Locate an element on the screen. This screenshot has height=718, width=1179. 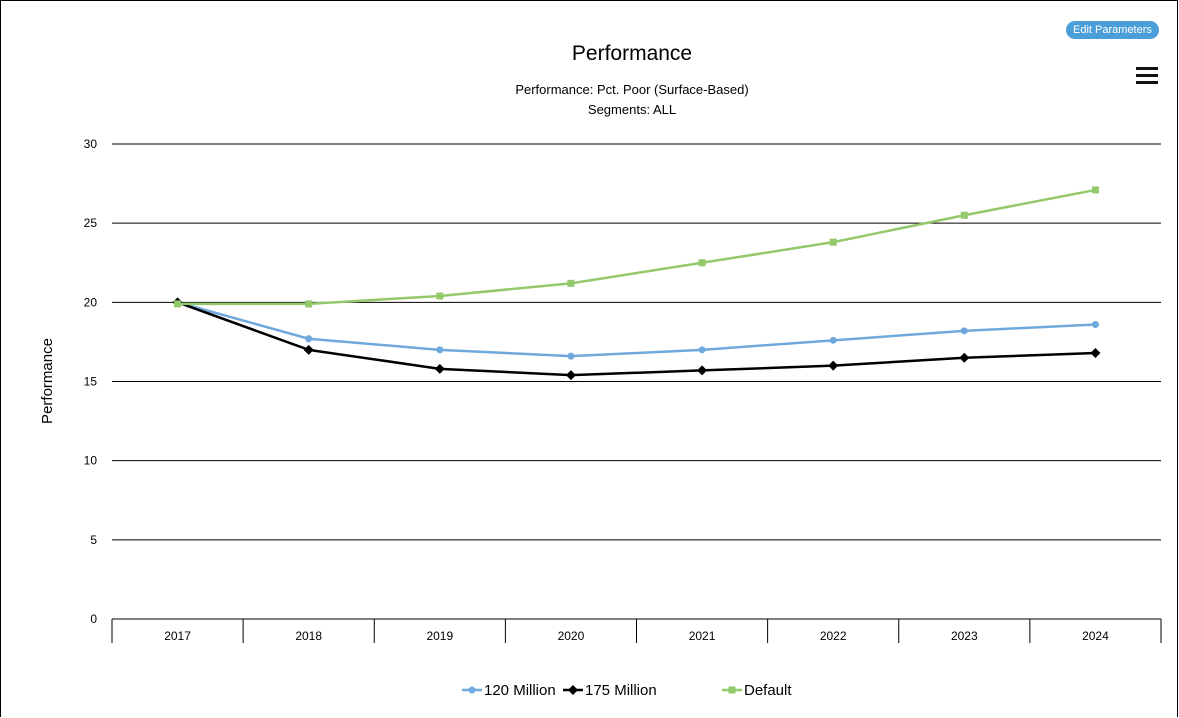
legend-item: 120 Million is located at coordinates (509, 690).